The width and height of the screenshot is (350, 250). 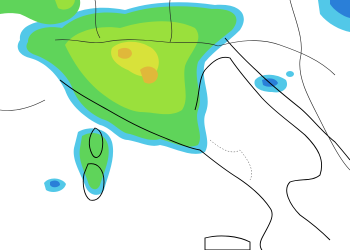 I want to click on region-border, so click(x=230, y=160).